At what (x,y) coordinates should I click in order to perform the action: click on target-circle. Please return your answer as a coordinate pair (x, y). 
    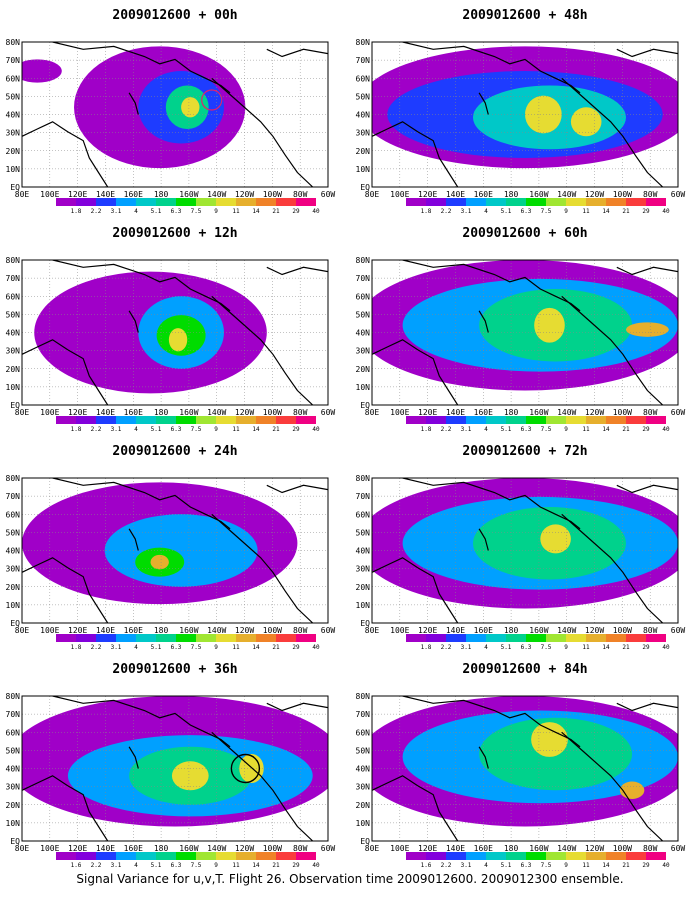
    Looking at the image, I should click on (212, 100).